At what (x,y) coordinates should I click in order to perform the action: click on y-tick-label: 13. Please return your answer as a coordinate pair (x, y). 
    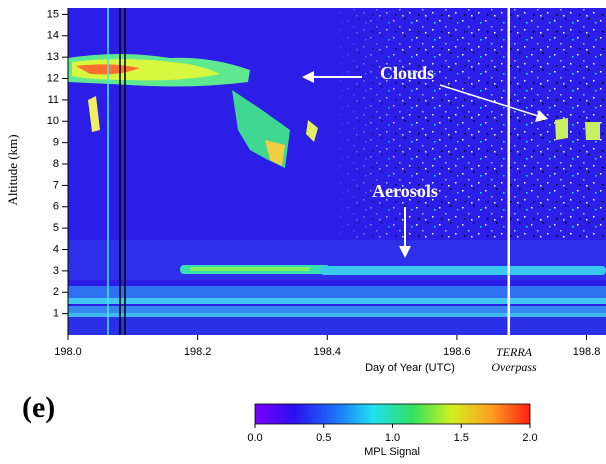
    Looking at the image, I should click on (53, 57).